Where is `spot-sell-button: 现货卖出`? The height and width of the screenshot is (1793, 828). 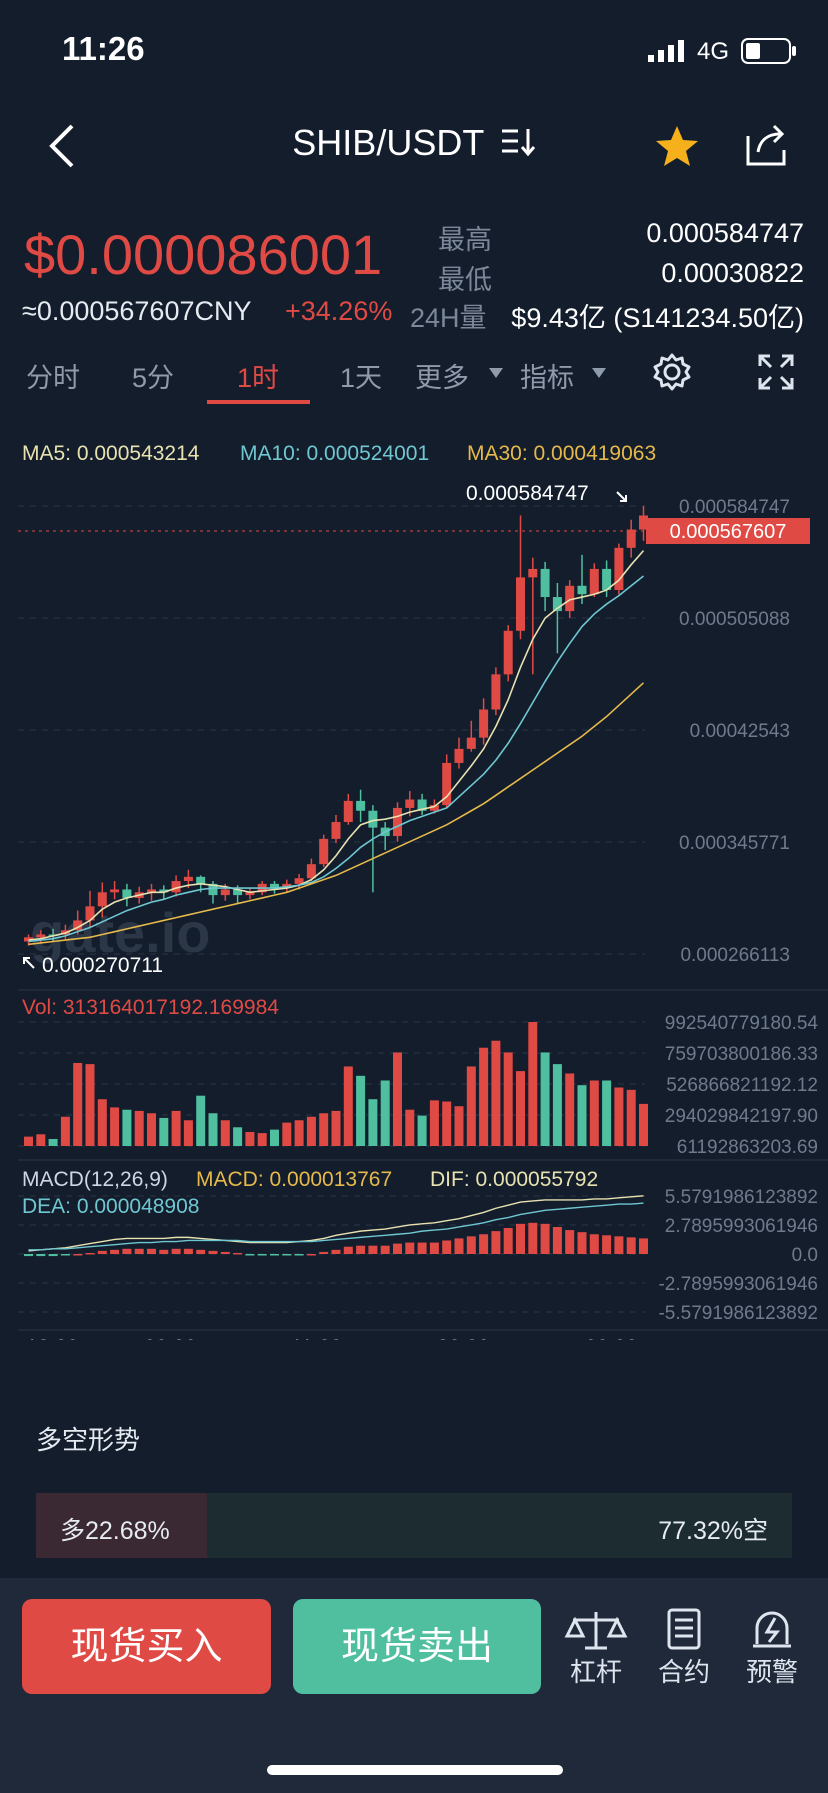 spot-sell-button: 现货卖出 is located at coordinates (417, 1646).